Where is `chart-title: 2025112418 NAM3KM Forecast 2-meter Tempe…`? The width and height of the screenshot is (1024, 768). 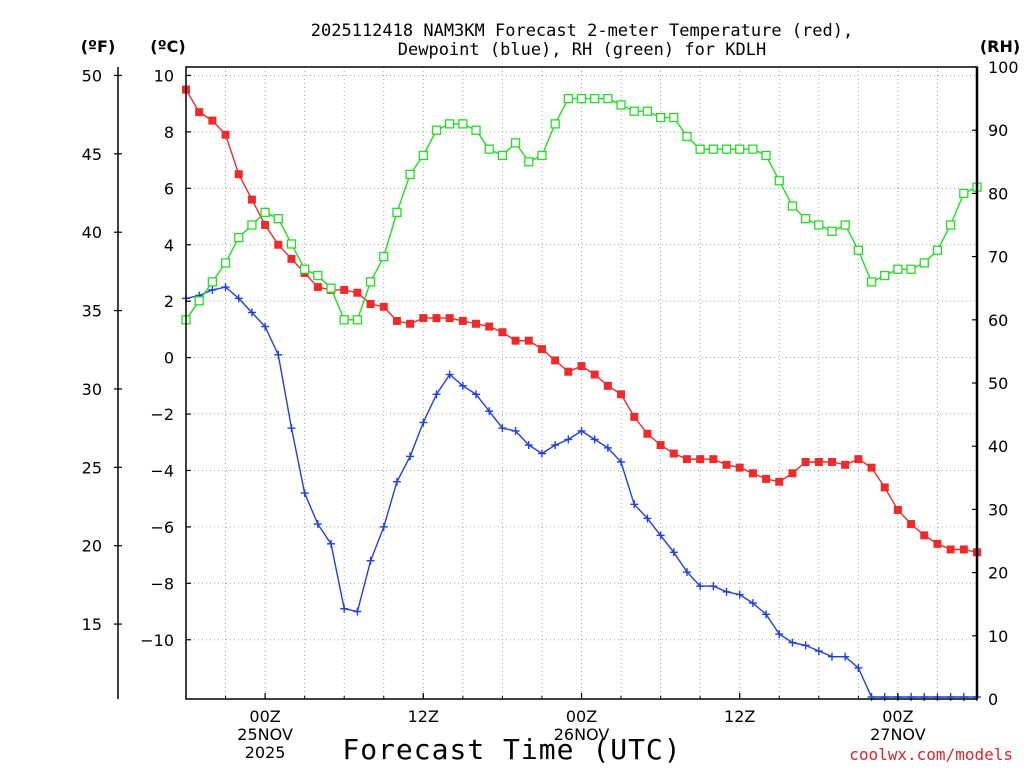
chart-title: 2025112418 NAM3KM Forecast 2-meter Tempe… is located at coordinates (582, 31).